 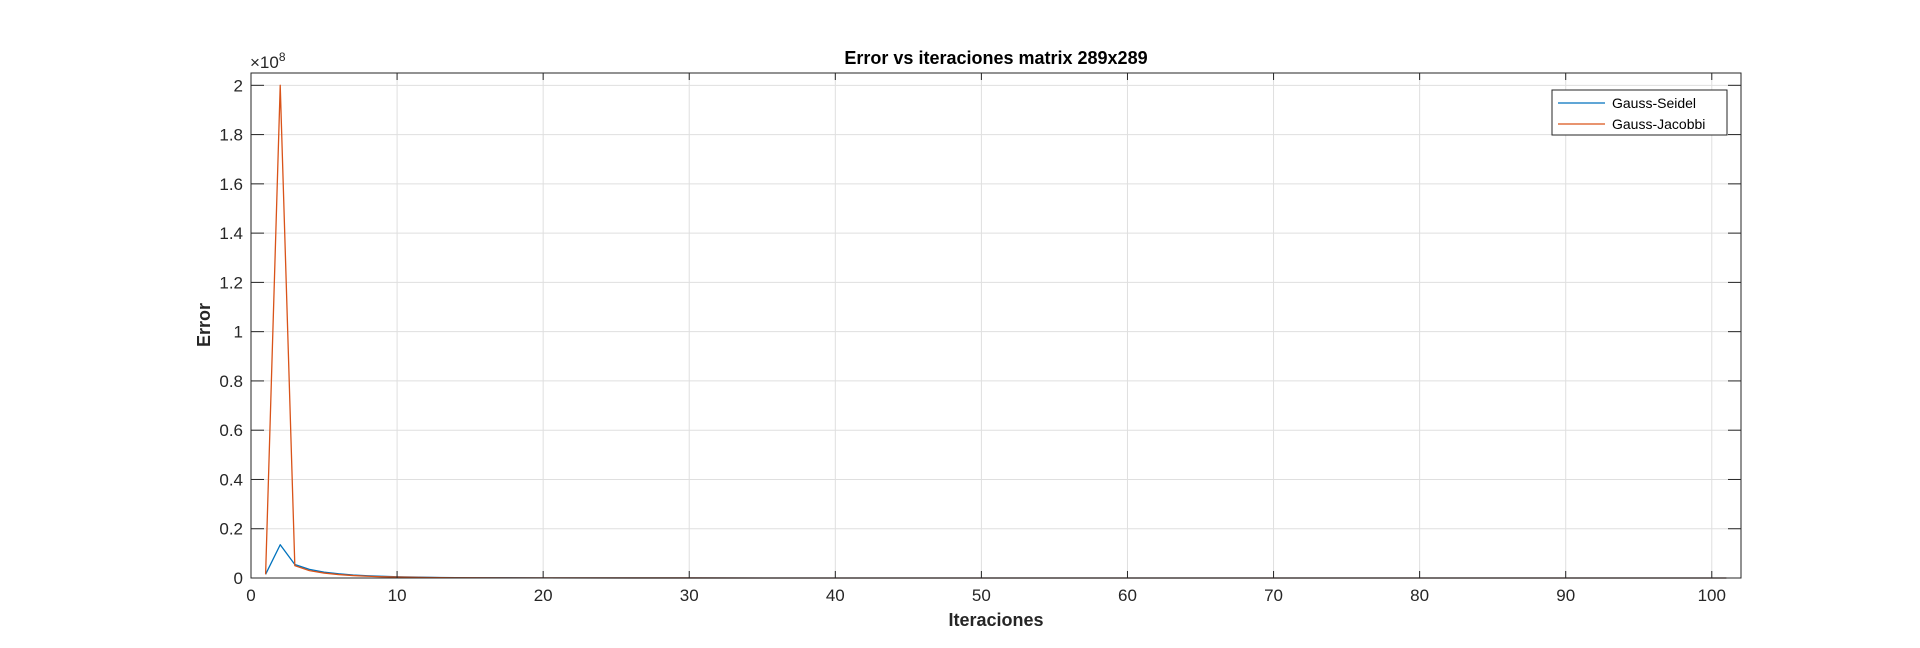 I want to click on x-tick-label: 80, so click(x=1419, y=595).